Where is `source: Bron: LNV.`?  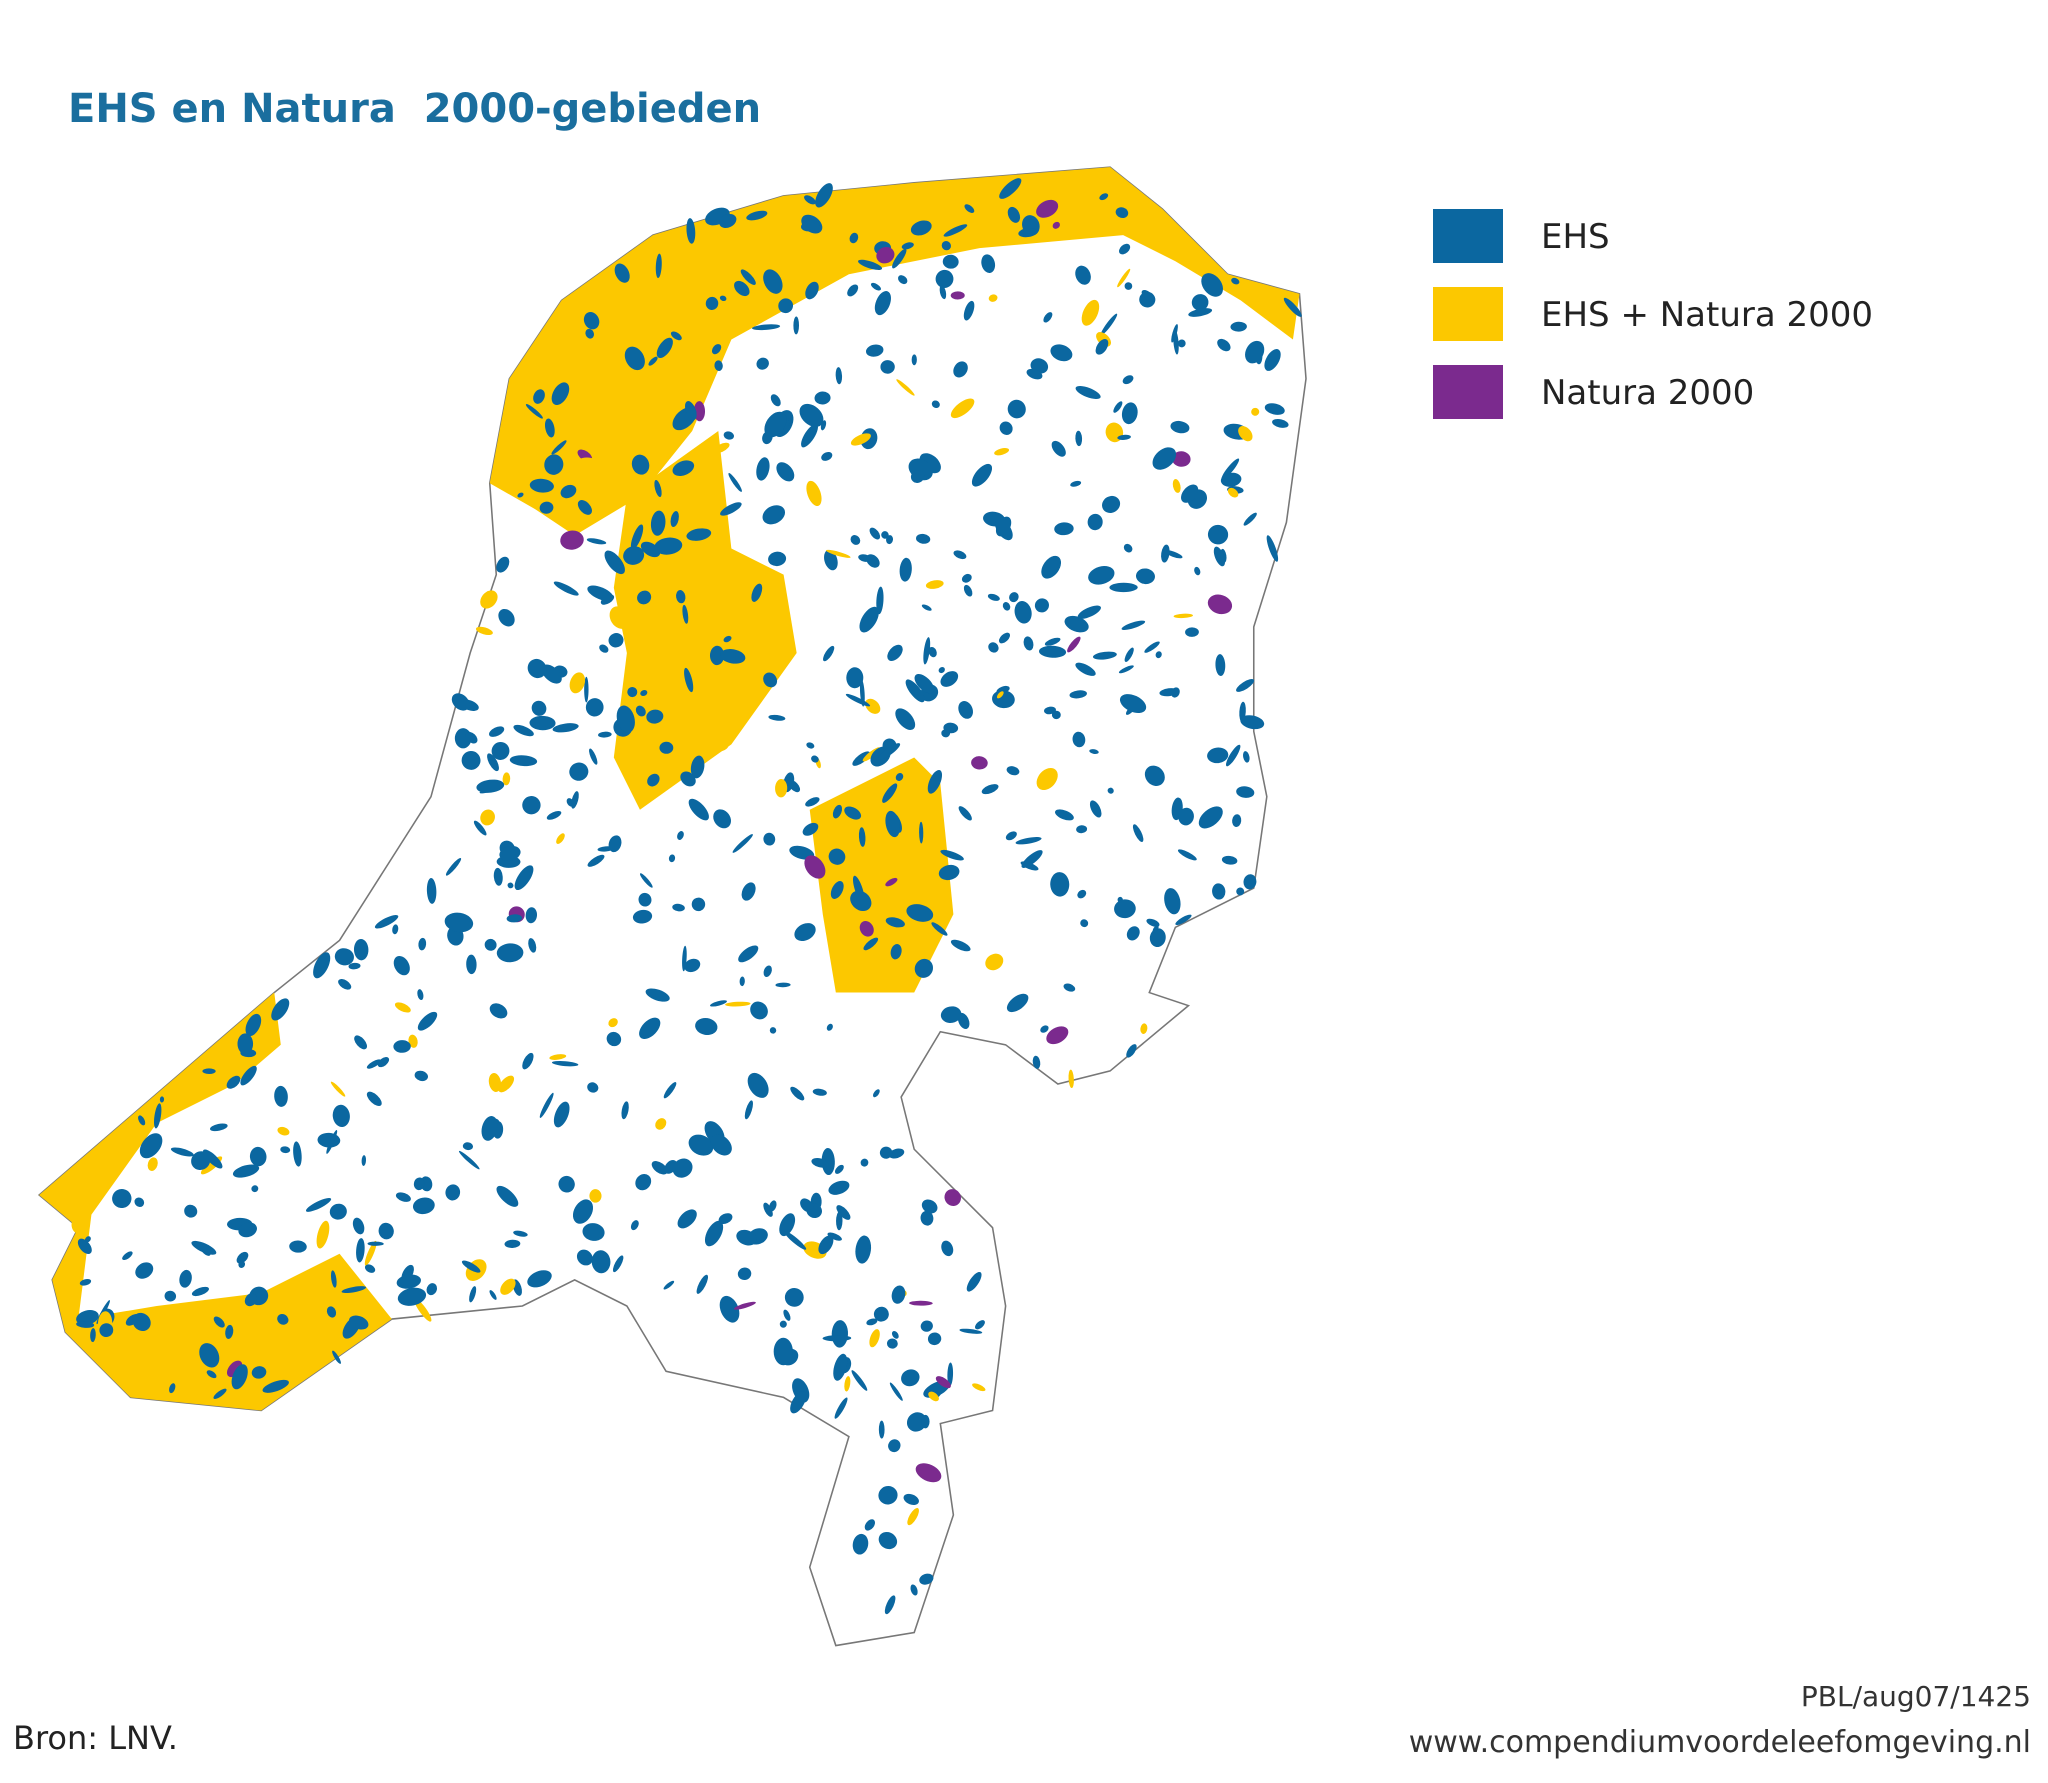
source: Bron: LNV. is located at coordinates (95, 1738).